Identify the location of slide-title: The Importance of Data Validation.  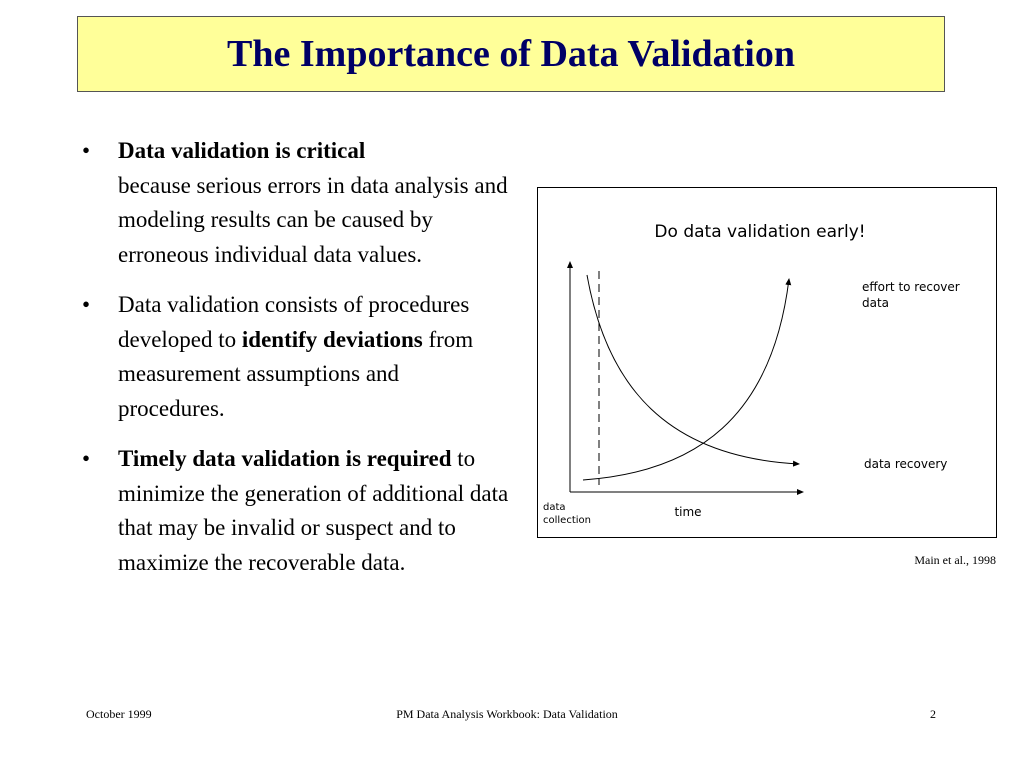
(511, 54).